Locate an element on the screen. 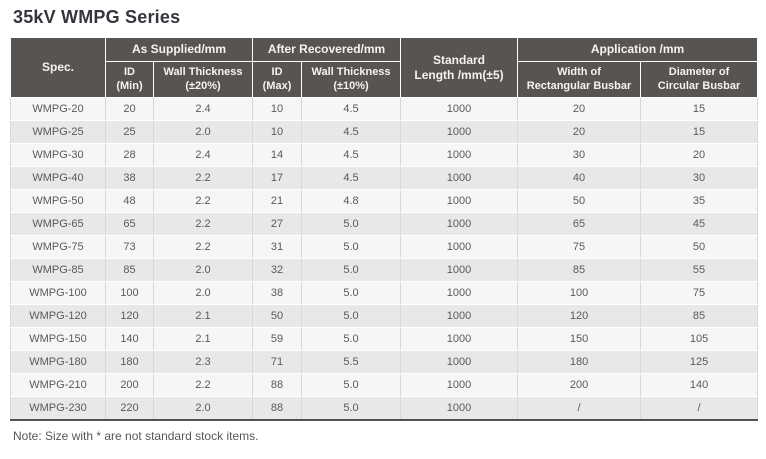  cell-wall_thickness_10: 4.5 is located at coordinates (351, 109).